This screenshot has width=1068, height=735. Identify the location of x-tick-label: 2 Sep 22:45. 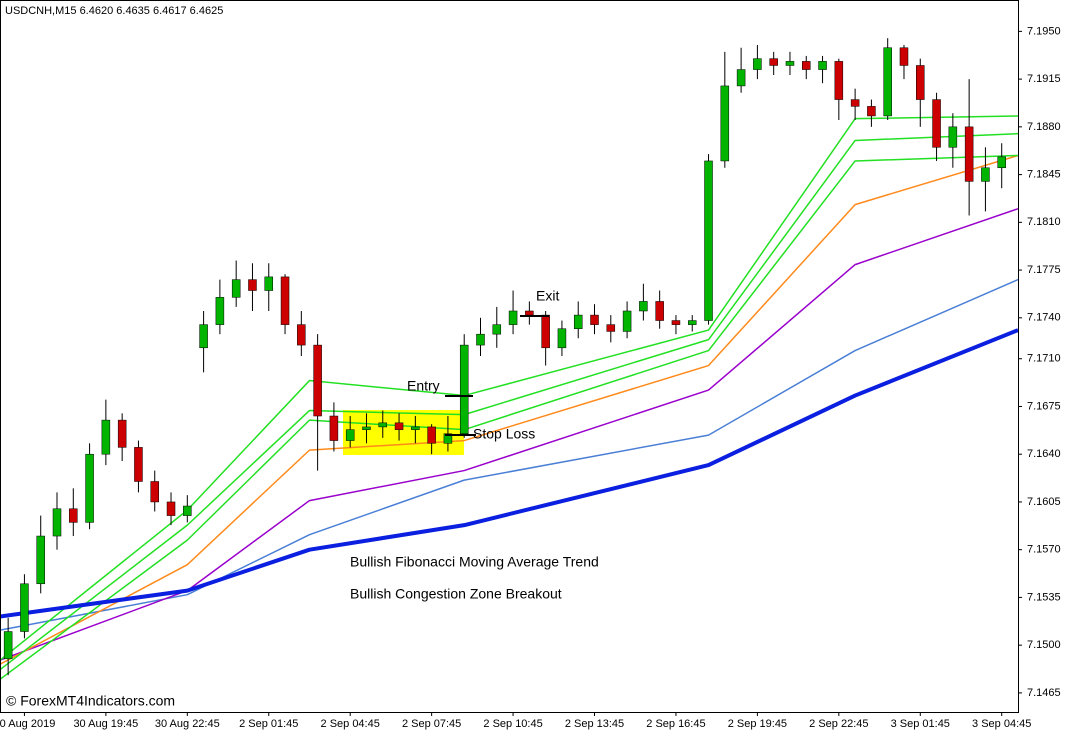
(838, 724).